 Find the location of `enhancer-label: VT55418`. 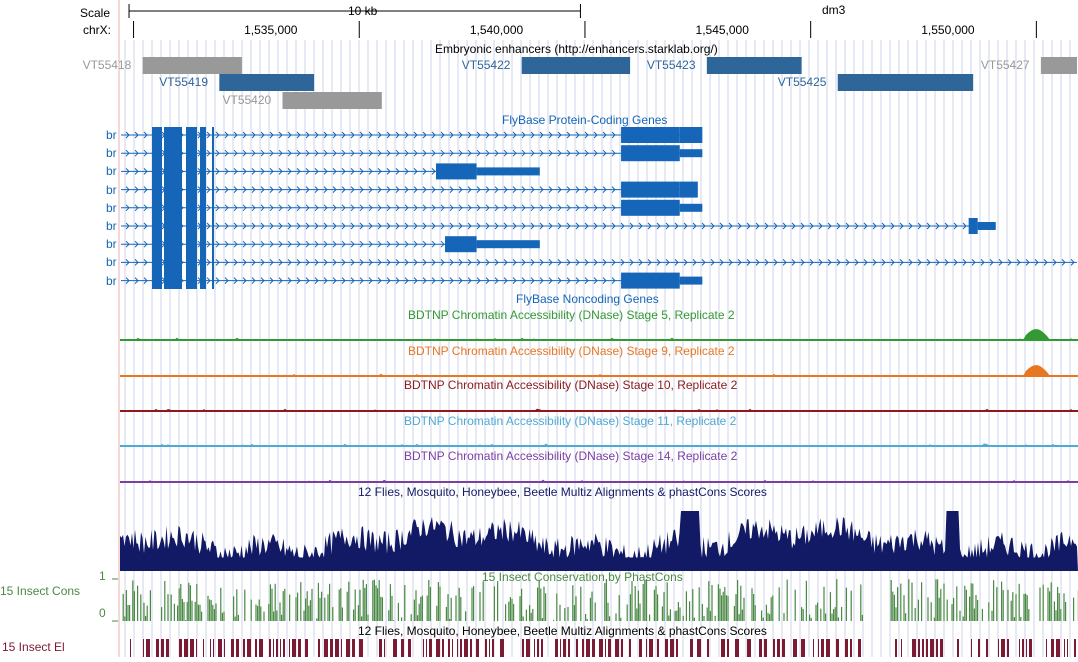

enhancer-label: VT55418 is located at coordinates (107, 65).